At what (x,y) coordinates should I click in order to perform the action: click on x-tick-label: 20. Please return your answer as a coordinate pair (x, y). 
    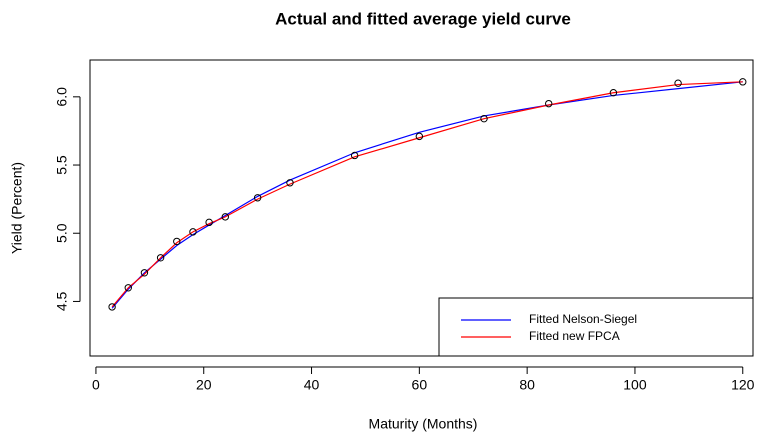
    Looking at the image, I should click on (204, 385).